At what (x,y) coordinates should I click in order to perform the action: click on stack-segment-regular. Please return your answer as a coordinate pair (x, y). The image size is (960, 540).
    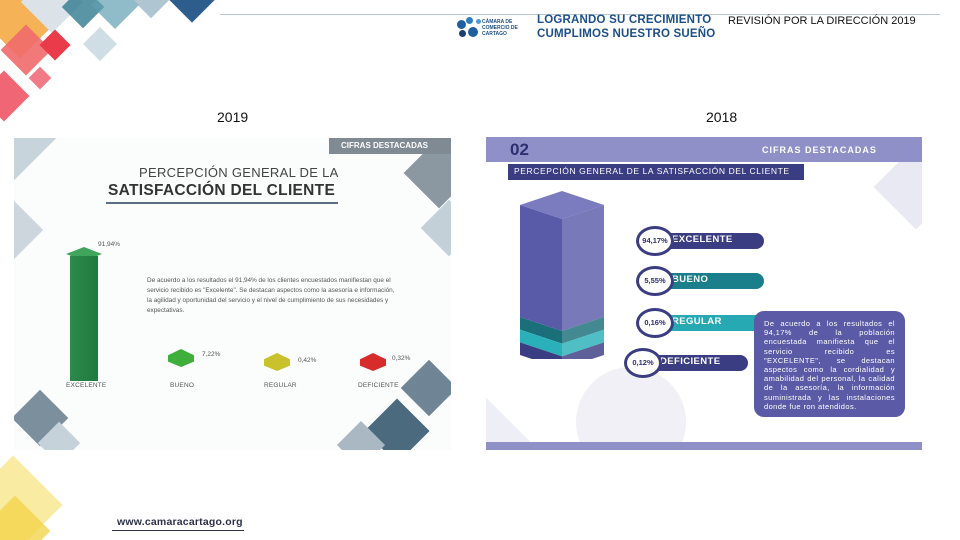
    Looking at the image, I should click on (541, 343).